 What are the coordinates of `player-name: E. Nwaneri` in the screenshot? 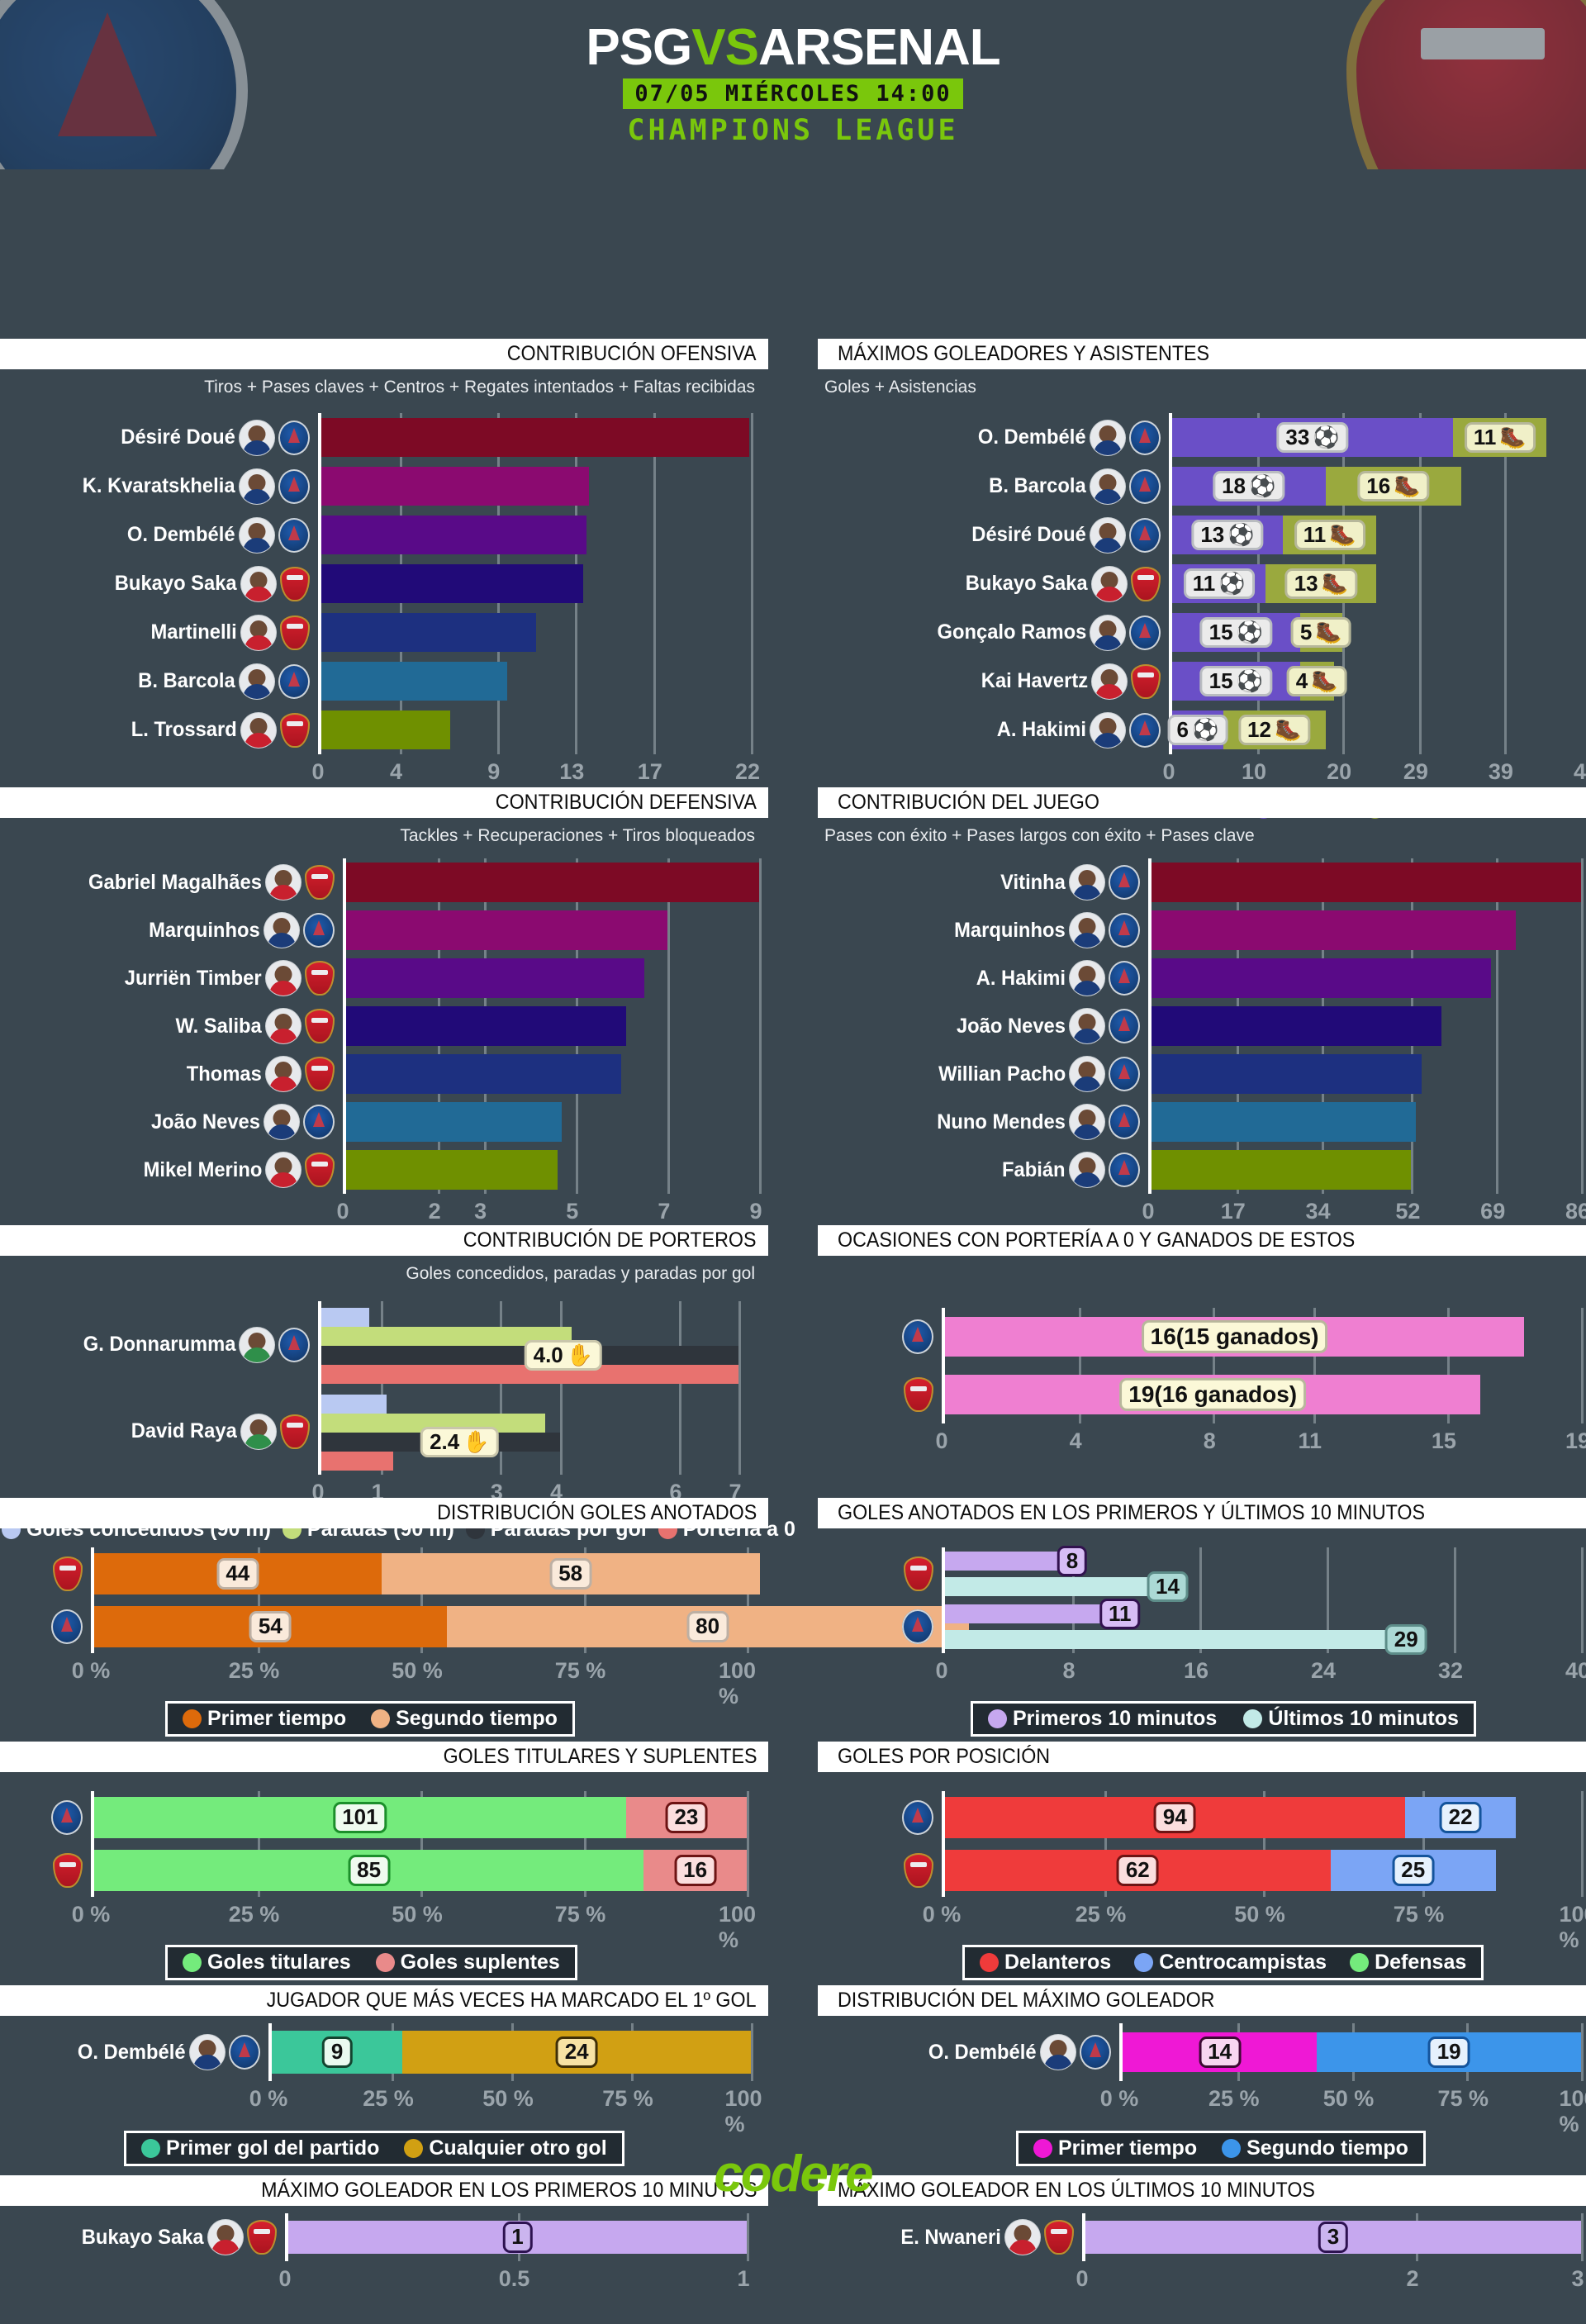 It's located at (950, 2237).